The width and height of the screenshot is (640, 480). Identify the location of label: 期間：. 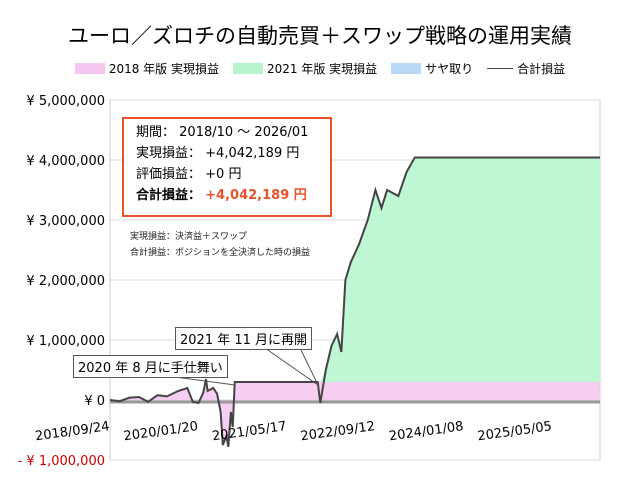
(156, 132).